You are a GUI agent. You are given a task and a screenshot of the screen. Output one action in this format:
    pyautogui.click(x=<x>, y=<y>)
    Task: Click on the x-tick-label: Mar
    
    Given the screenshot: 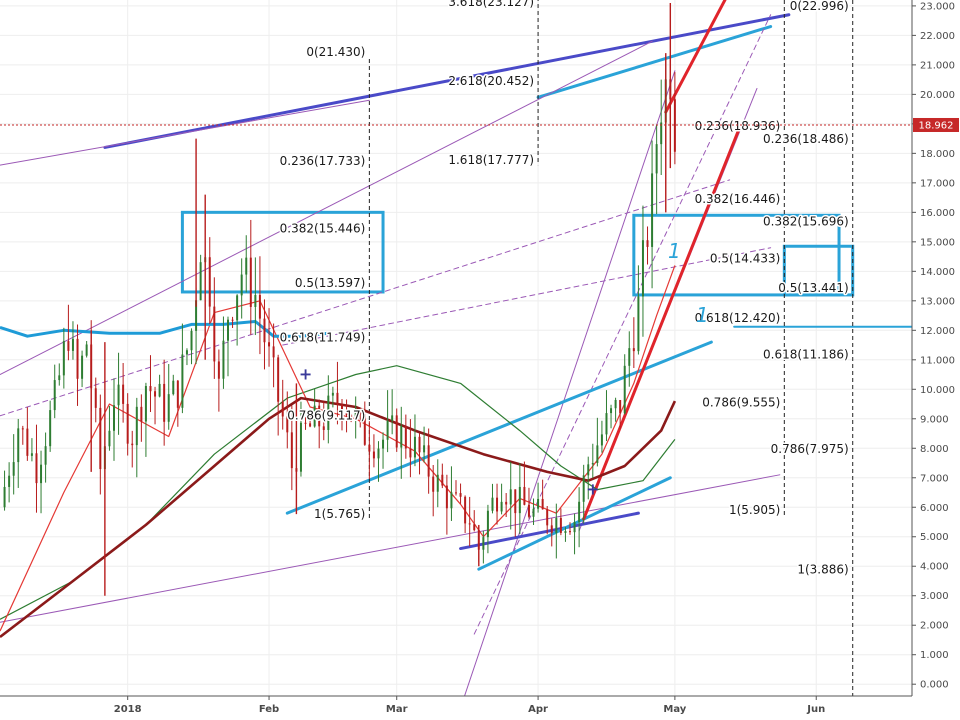 What is the action you would take?
    pyautogui.click(x=397, y=709)
    